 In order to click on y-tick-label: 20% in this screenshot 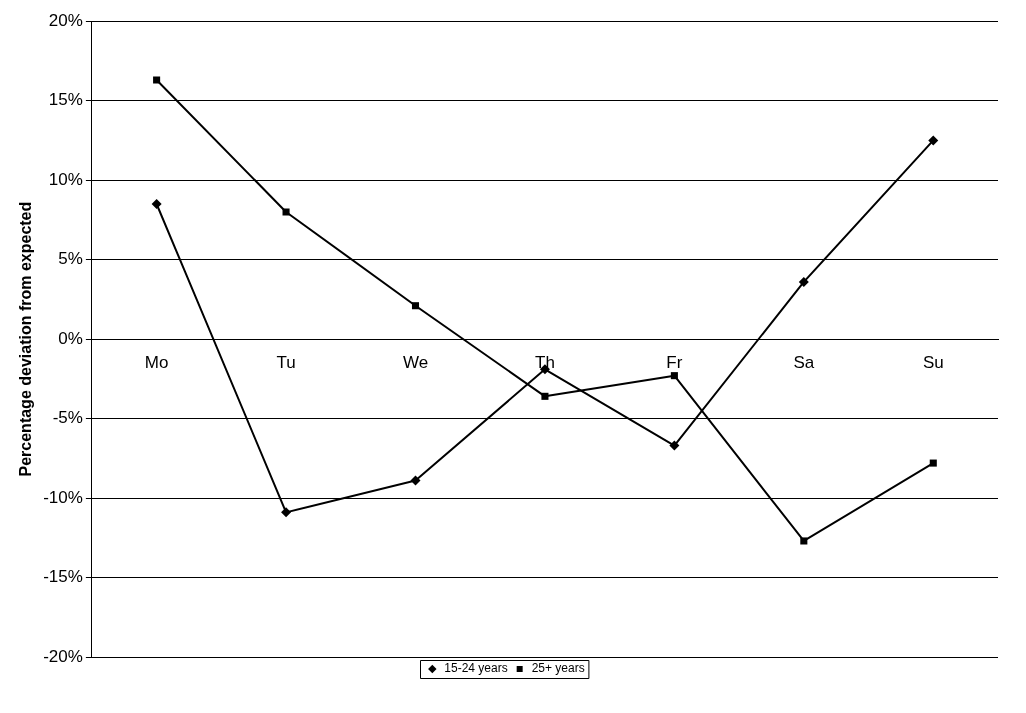, I will do `click(65, 20)`.